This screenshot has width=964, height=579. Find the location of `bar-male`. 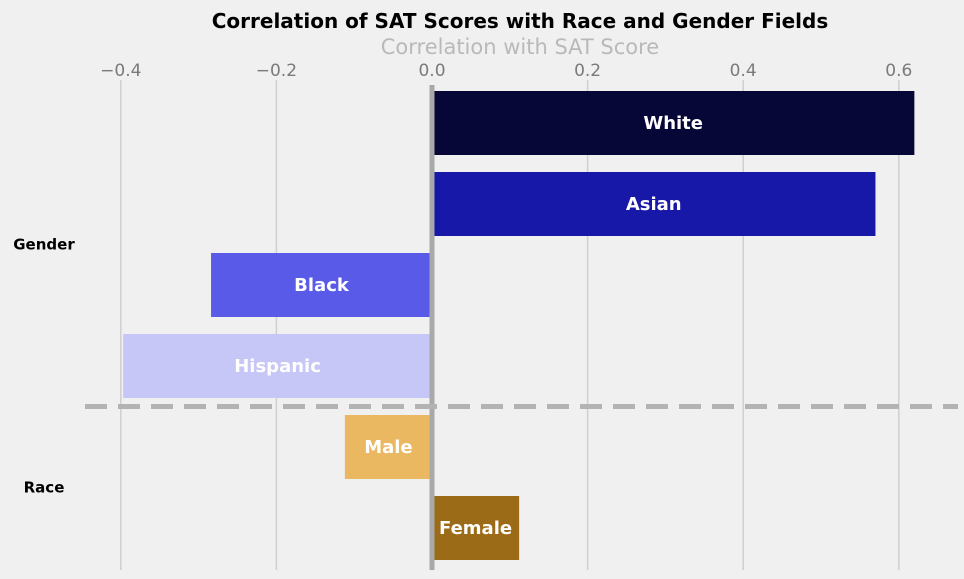

bar-male is located at coordinates (388, 447).